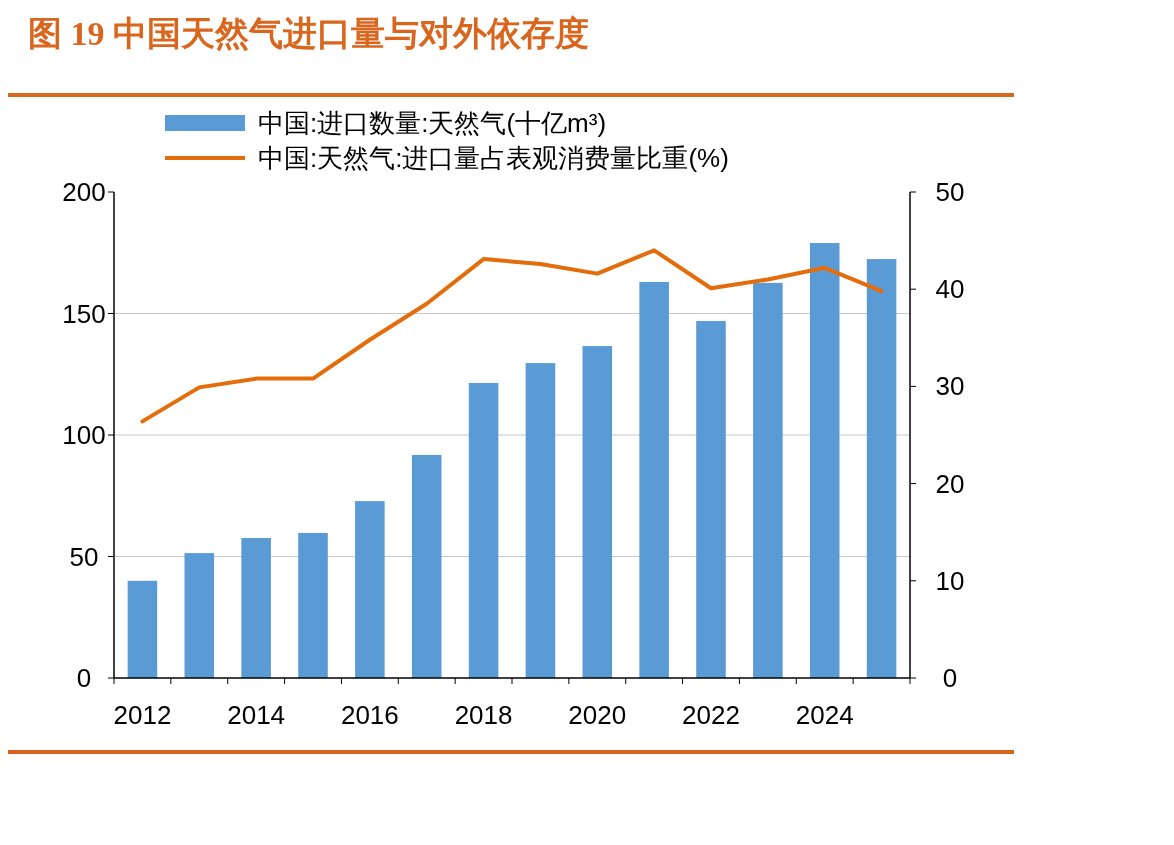 Image resolution: width=1174 pixels, height=845 pixels. I want to click on x-tick-label: 2014, so click(256, 715).